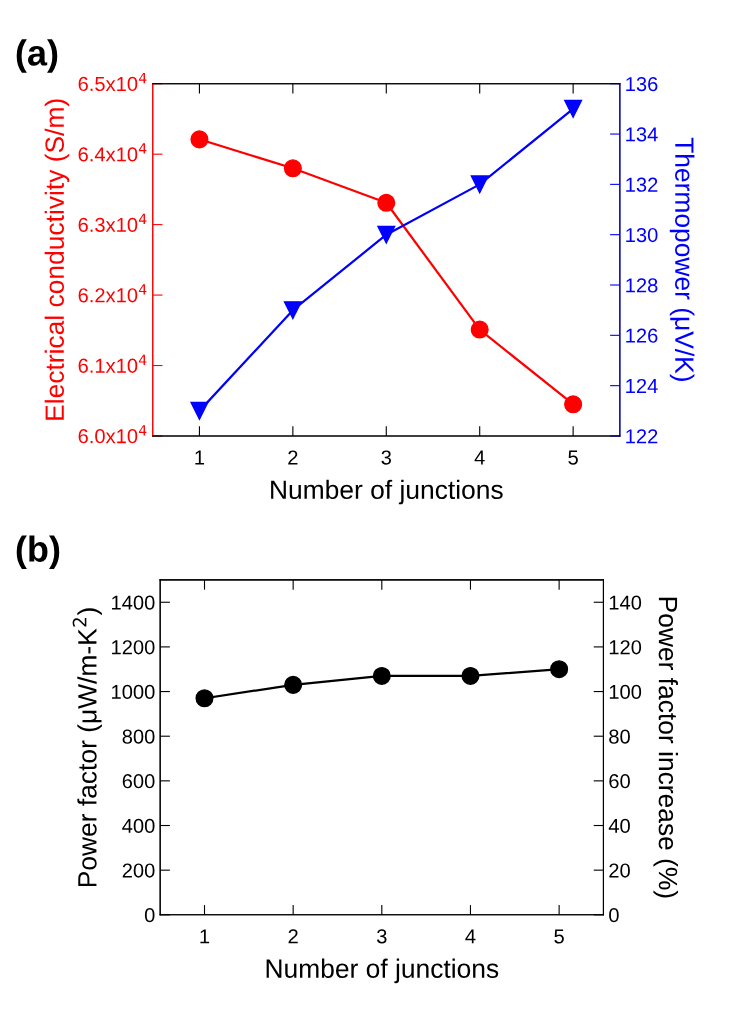  Describe the element at coordinates (133, 692) in the screenshot. I see `y-tick-label: 1000` at that location.